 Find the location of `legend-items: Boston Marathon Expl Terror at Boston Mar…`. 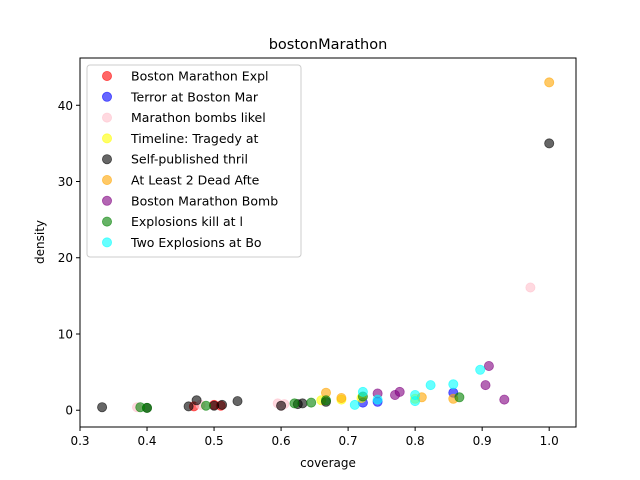

legend-items: Boston Marathon Expl Terror at Boston Mar… is located at coordinates (190, 159).